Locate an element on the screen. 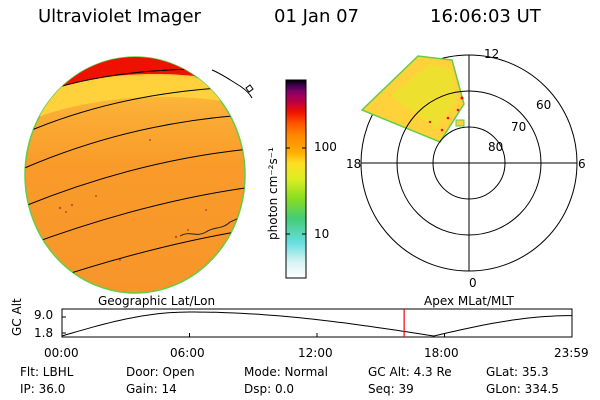  instrument-title: Ultraviolet Imager is located at coordinates (119, 16).